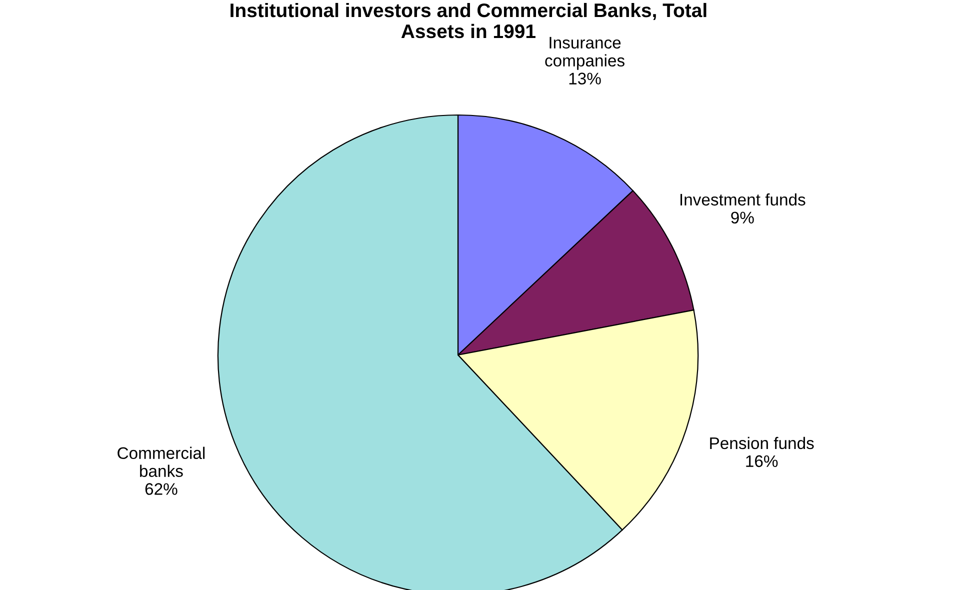 This screenshot has height=590, width=956. I want to click on slice-label: Commercial banks, so click(161, 461).